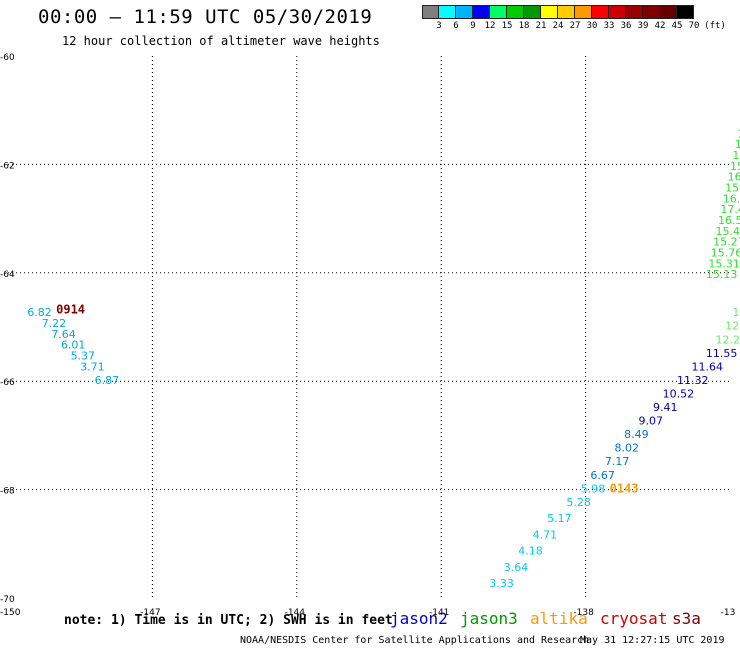 This screenshot has height=650, width=740. I want to click on data-point-label: 15.27, so click(726, 242).